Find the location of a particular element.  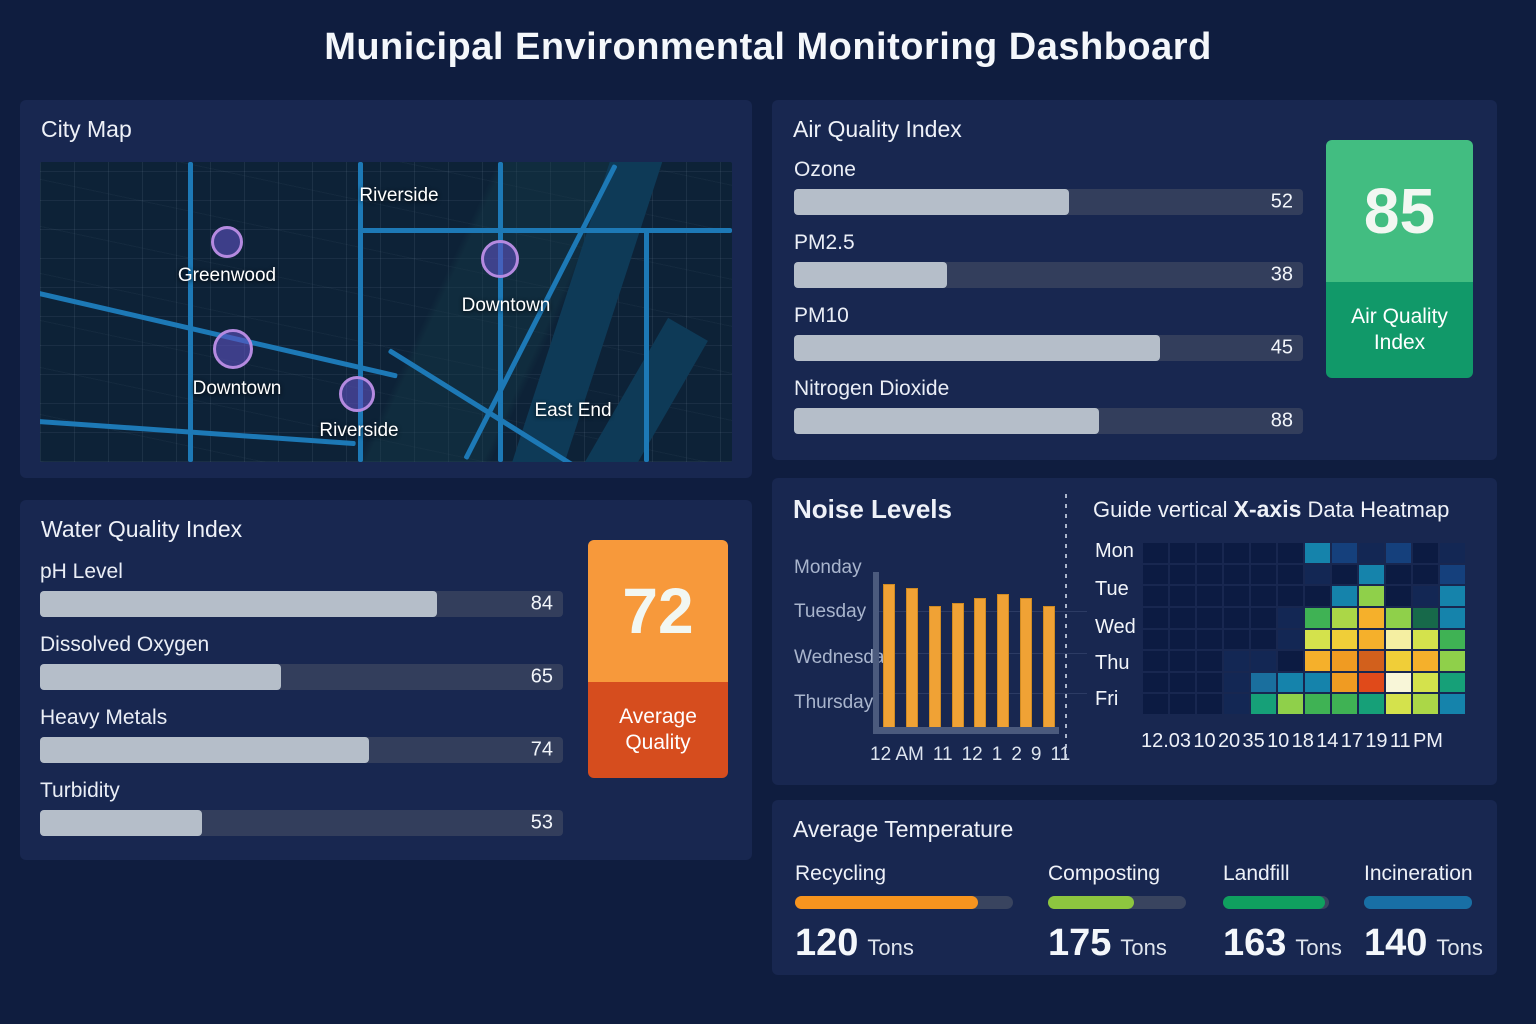

temp-metric-fill is located at coordinates (1418, 902).